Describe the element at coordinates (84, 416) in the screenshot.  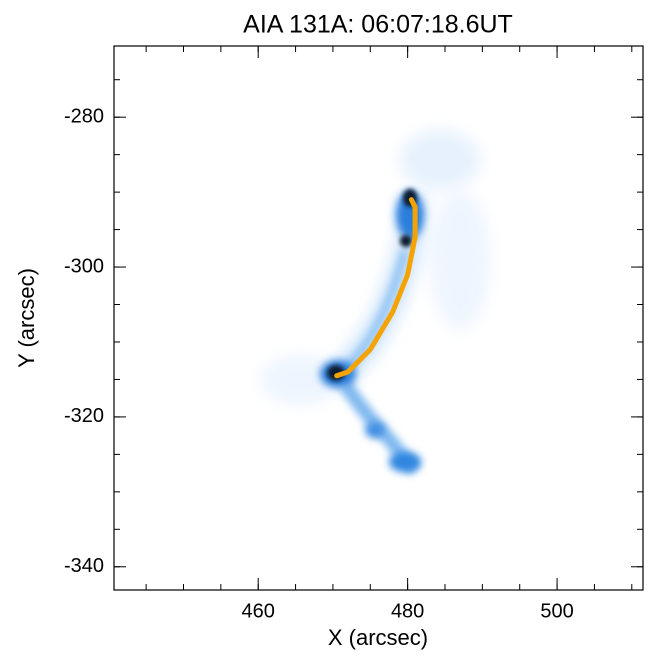
I see `y-tick-label: -320` at that location.